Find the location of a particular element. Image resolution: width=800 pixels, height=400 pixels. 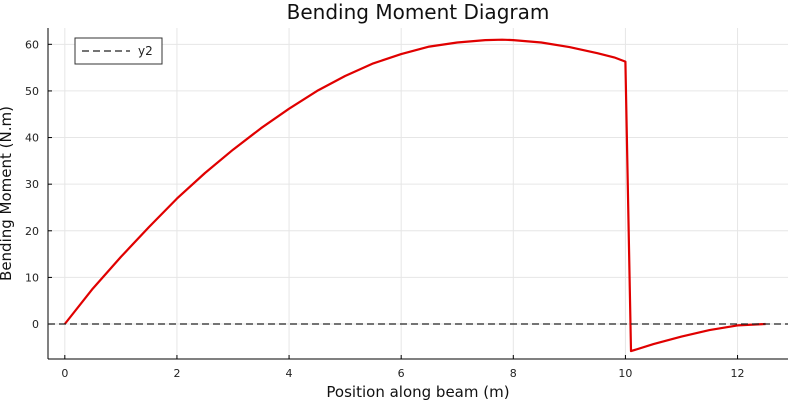

x-tick-label: 12 is located at coordinates (738, 373).